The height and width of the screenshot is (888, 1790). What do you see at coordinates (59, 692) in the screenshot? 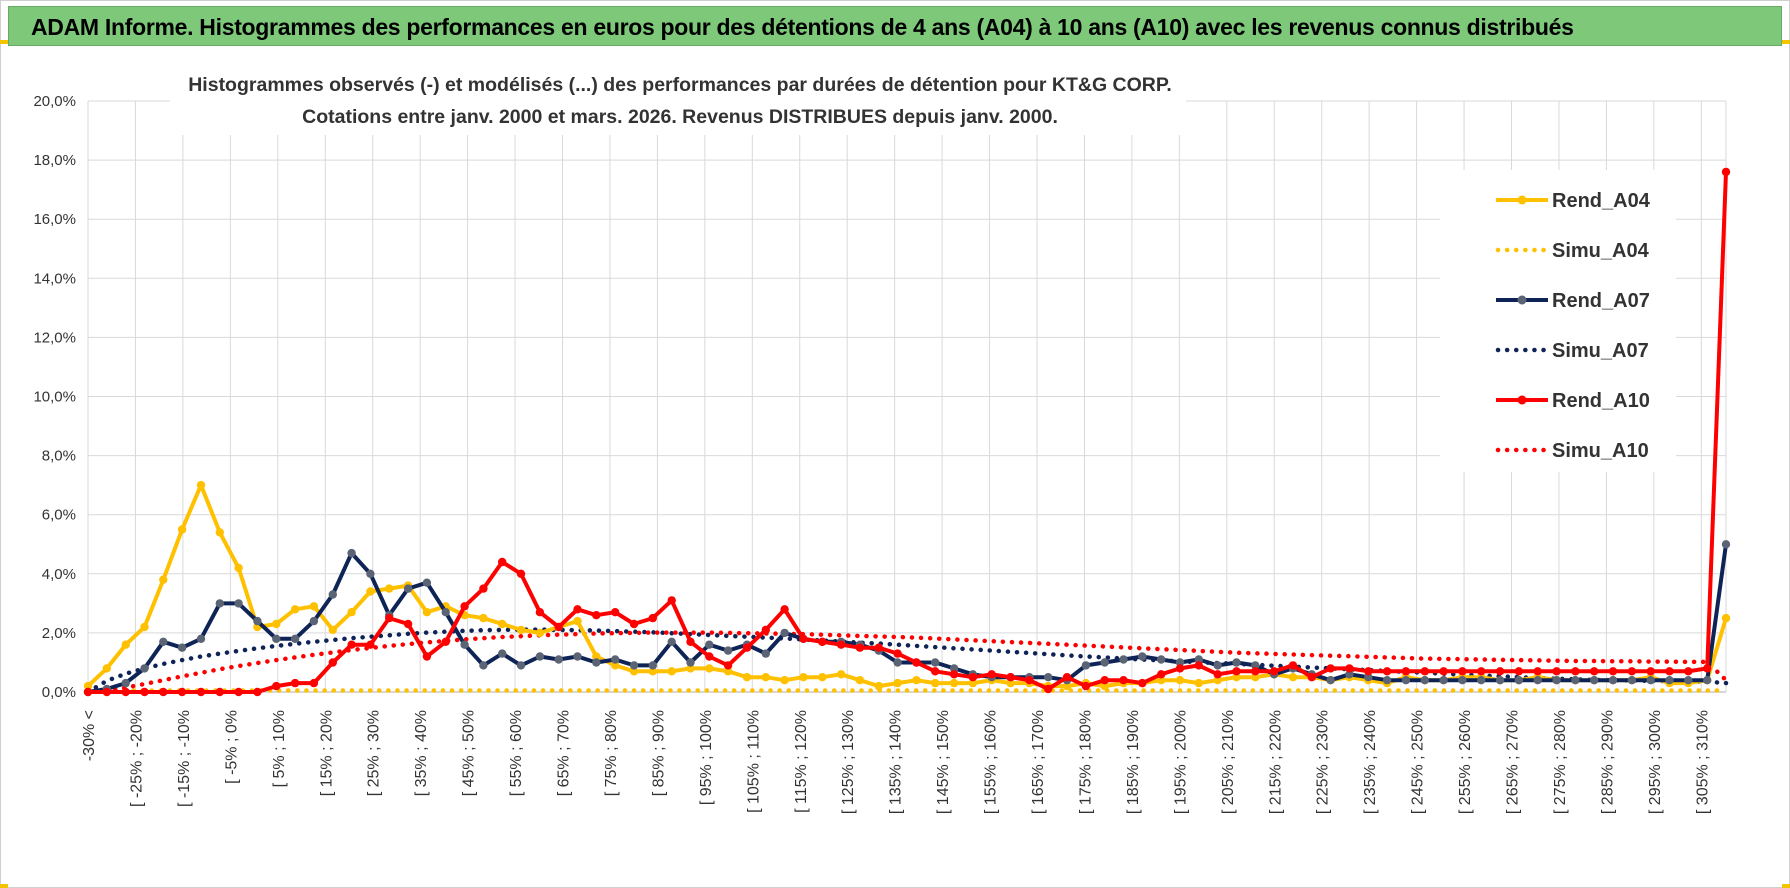
I see `y-tick-label: 0,0%` at bounding box center [59, 692].